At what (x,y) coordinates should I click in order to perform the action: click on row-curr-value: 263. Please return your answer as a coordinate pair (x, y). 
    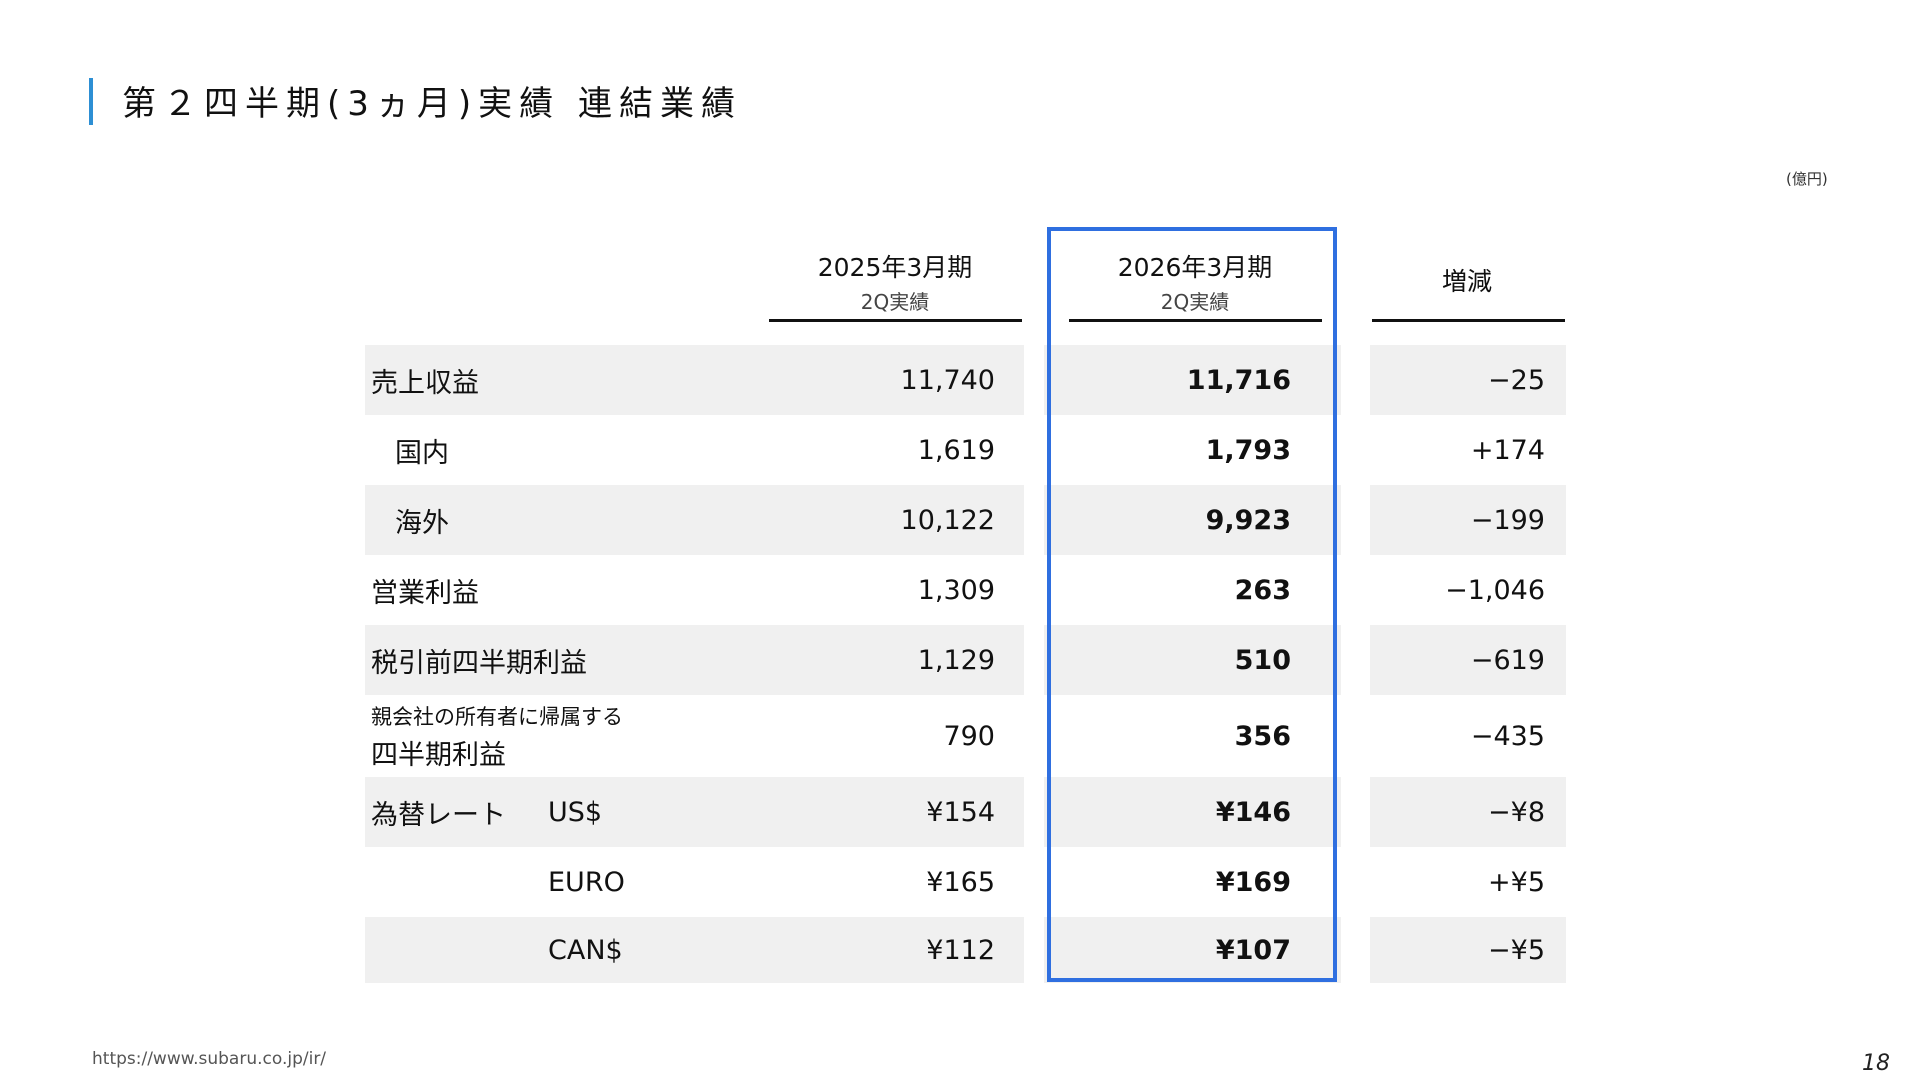
    Looking at the image, I should click on (1262, 590).